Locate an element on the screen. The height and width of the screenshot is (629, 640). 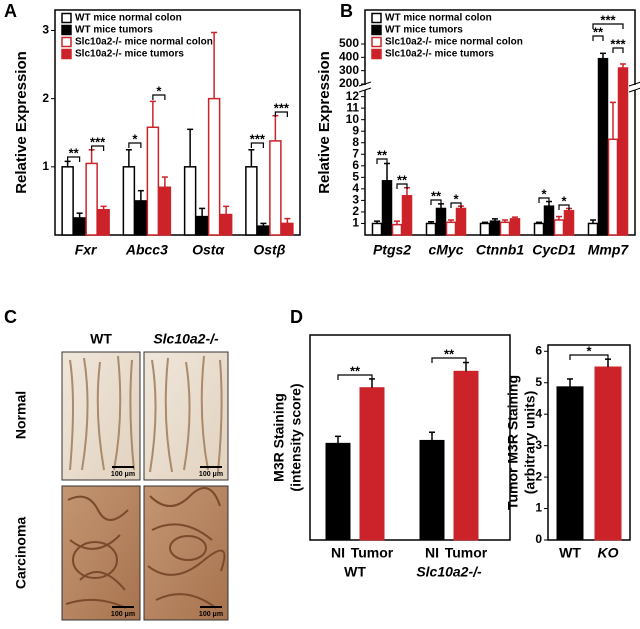
legend-label: Slc10a2-/- mice normal colon is located at coordinates (144, 42).